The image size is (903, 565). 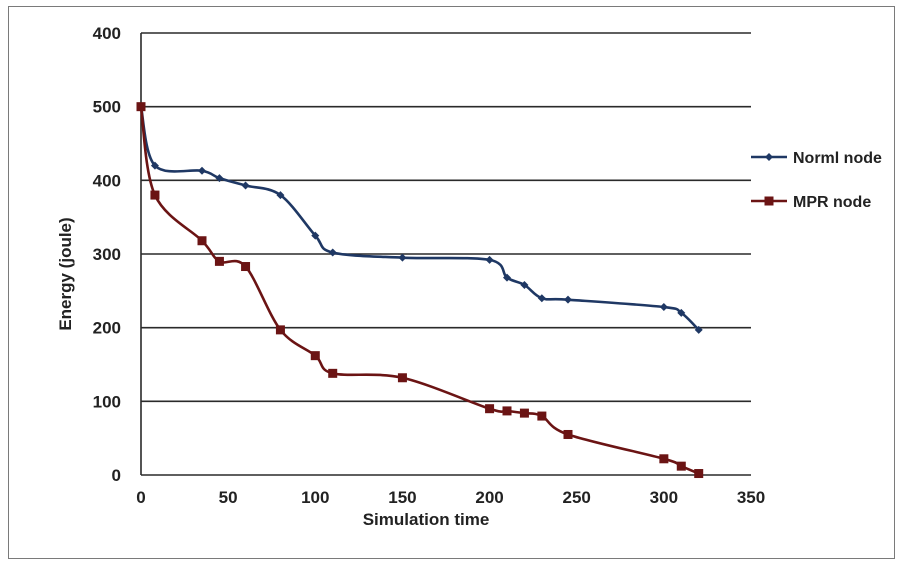 What do you see at coordinates (140, 497) in the screenshot?
I see `x-tick-label: 0` at bounding box center [140, 497].